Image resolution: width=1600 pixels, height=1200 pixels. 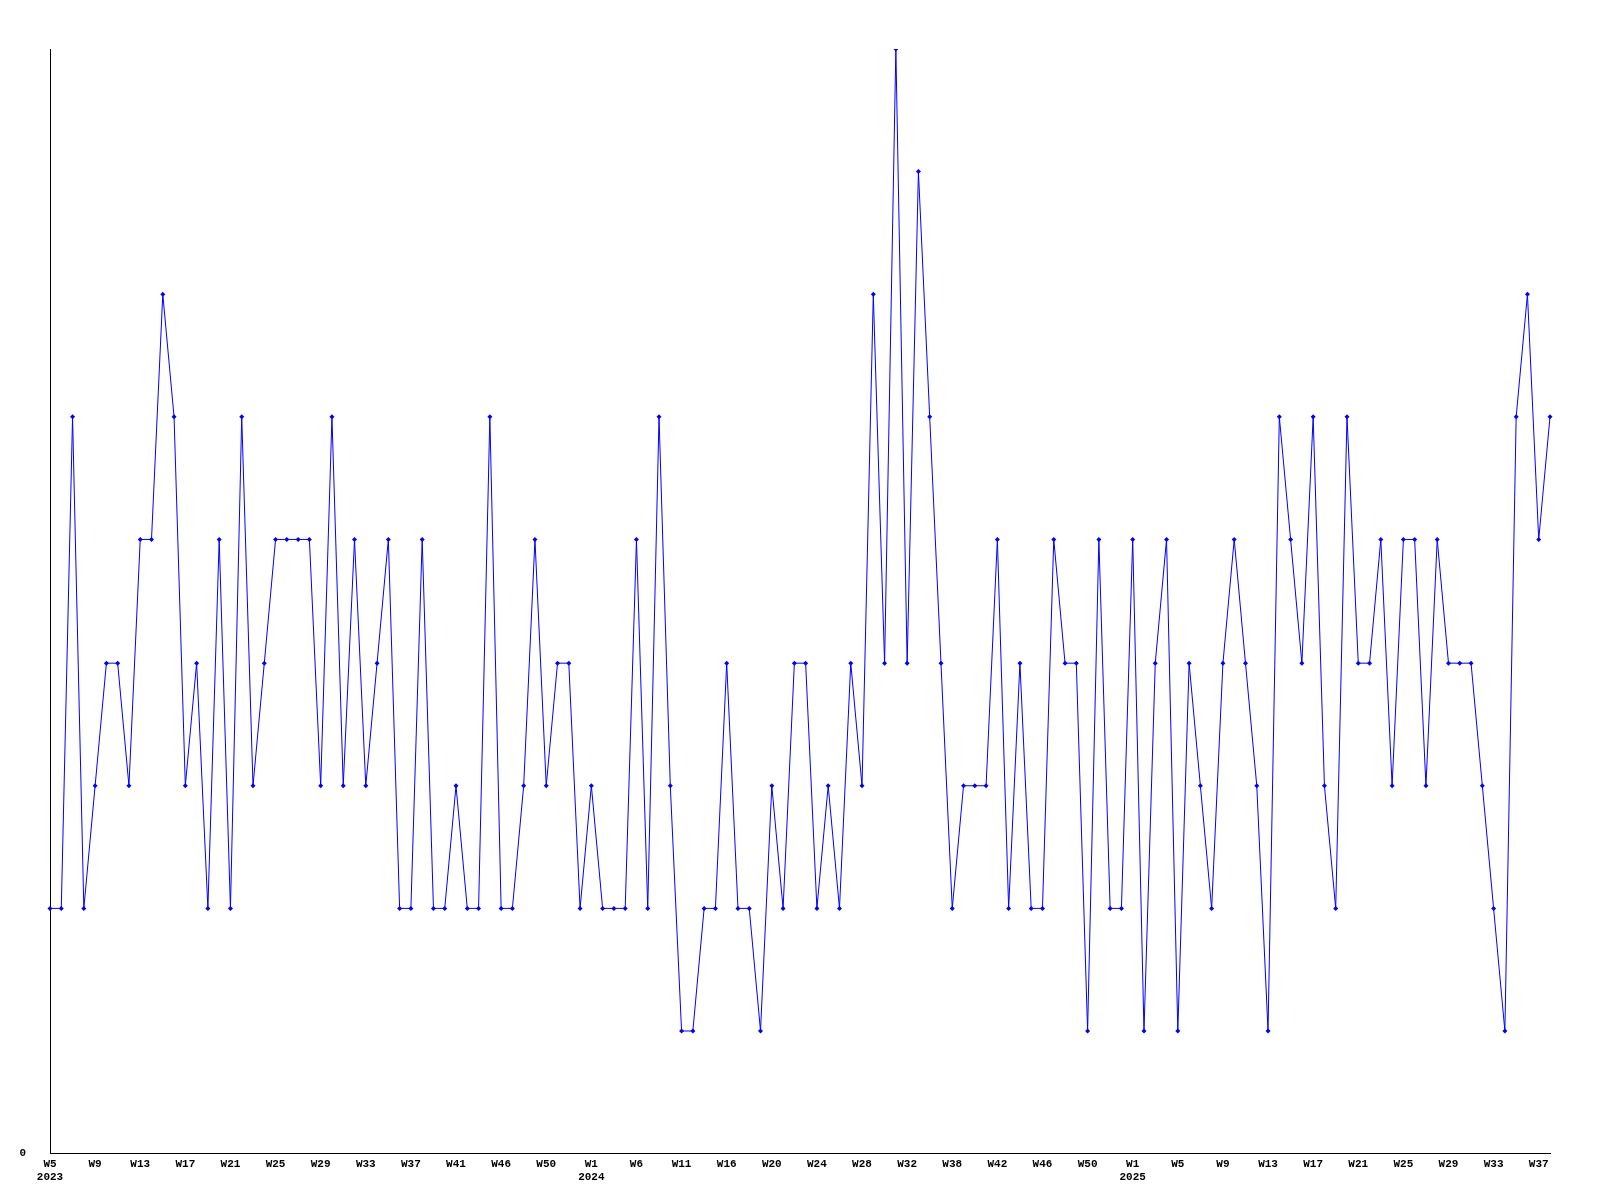 What do you see at coordinates (22, 1153) in the screenshot?
I see `text: 0` at bounding box center [22, 1153].